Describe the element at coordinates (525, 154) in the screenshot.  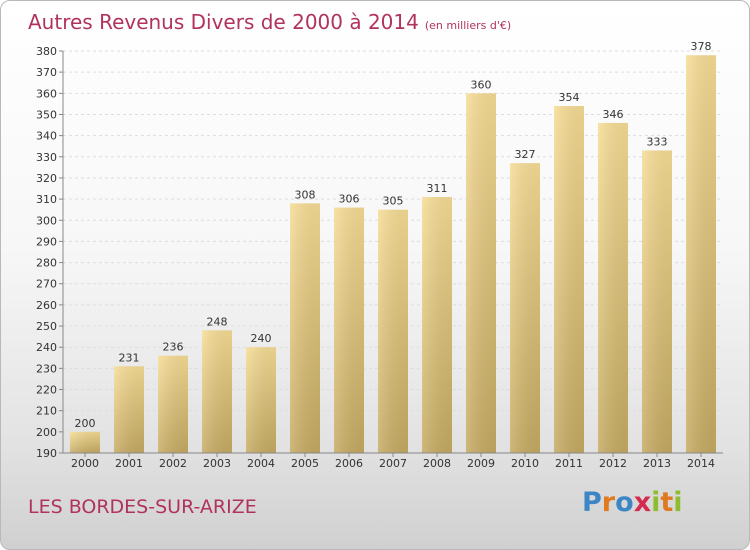
I see `bar-value-label: 327` at that location.